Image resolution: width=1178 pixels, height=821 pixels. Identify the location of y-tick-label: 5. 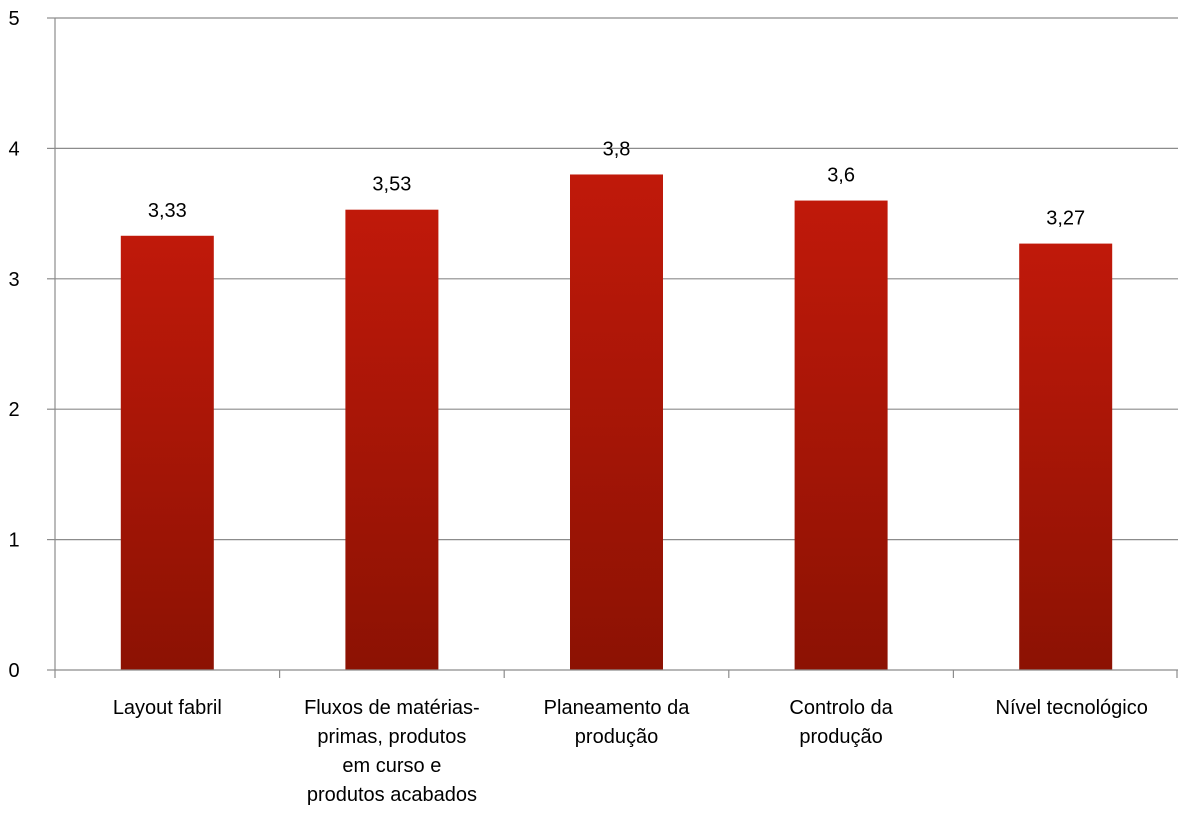
(13, 19).